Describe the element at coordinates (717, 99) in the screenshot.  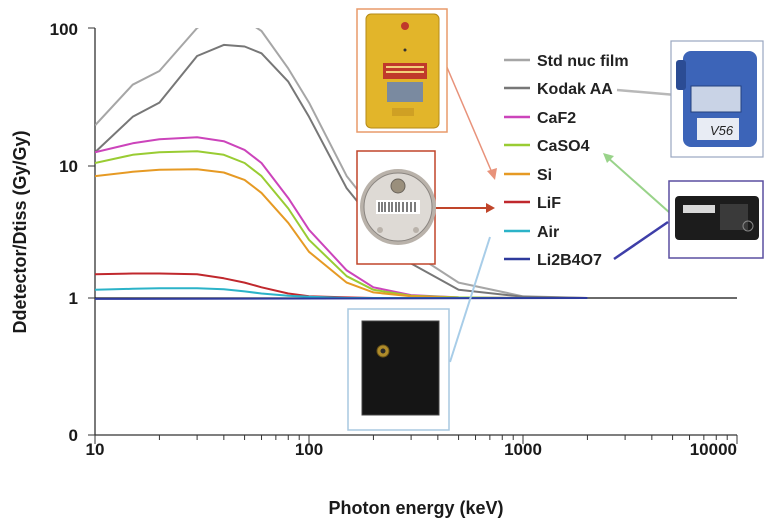
I see `inset-photo-blue-holder: V56` at that location.